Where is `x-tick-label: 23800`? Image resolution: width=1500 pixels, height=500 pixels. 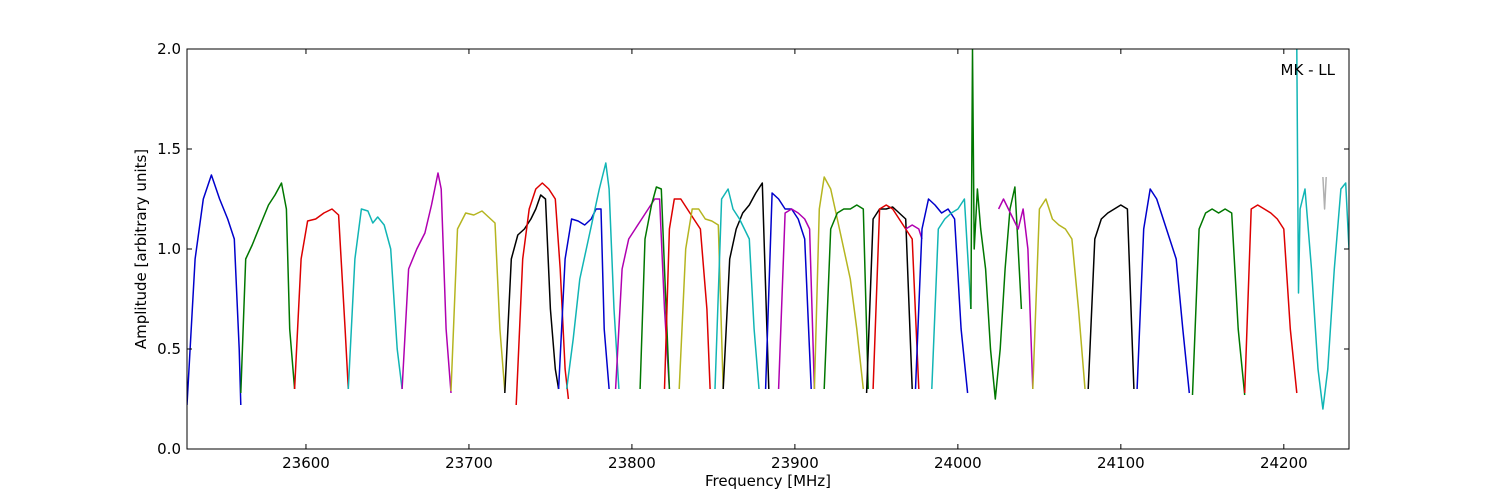 x-tick-label: 23800 is located at coordinates (632, 463).